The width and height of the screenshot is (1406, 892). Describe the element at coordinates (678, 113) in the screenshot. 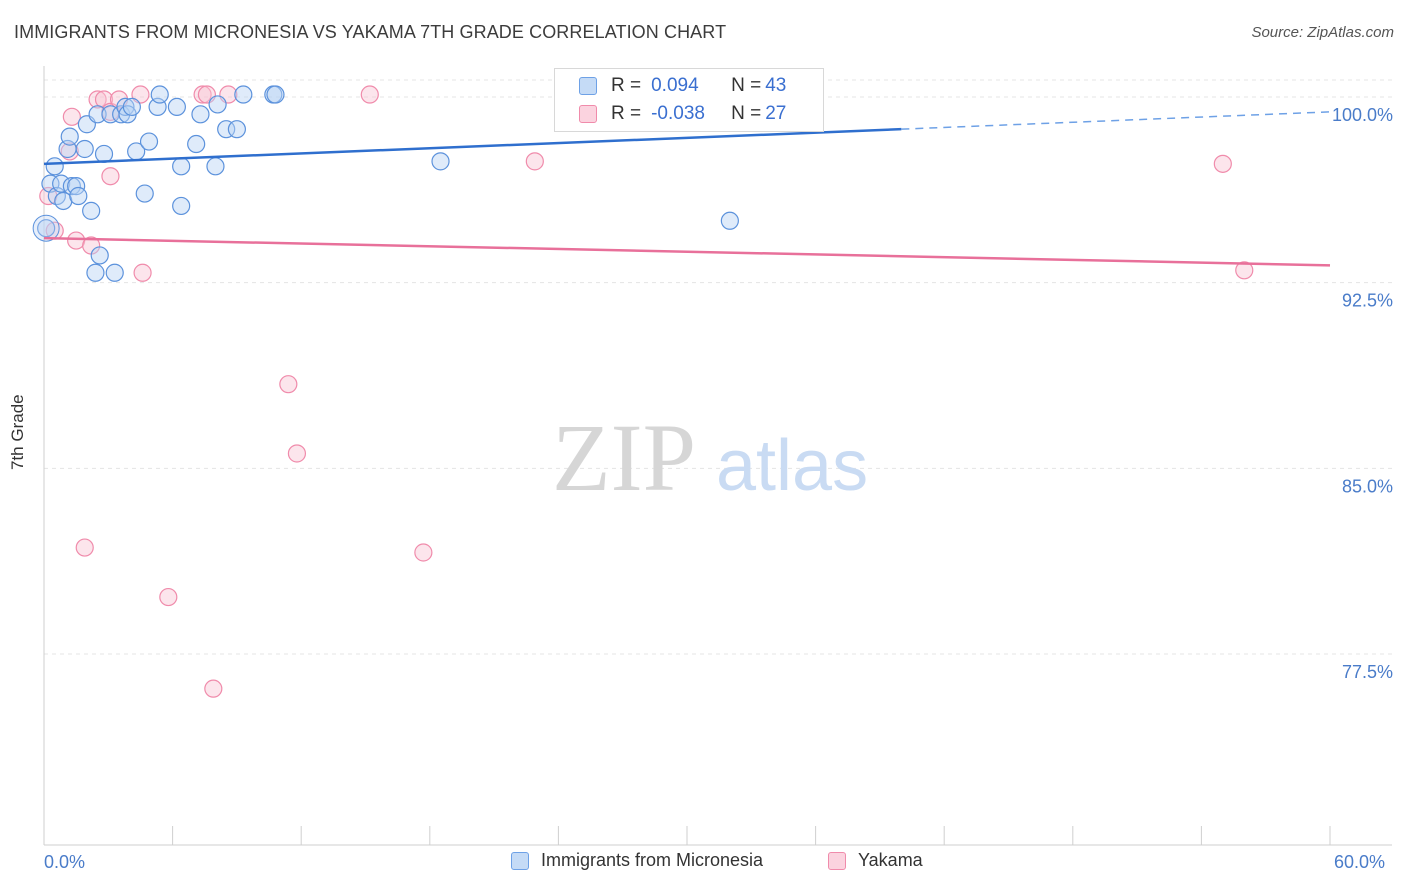

I see `stats-r-value: -0.038` at that location.